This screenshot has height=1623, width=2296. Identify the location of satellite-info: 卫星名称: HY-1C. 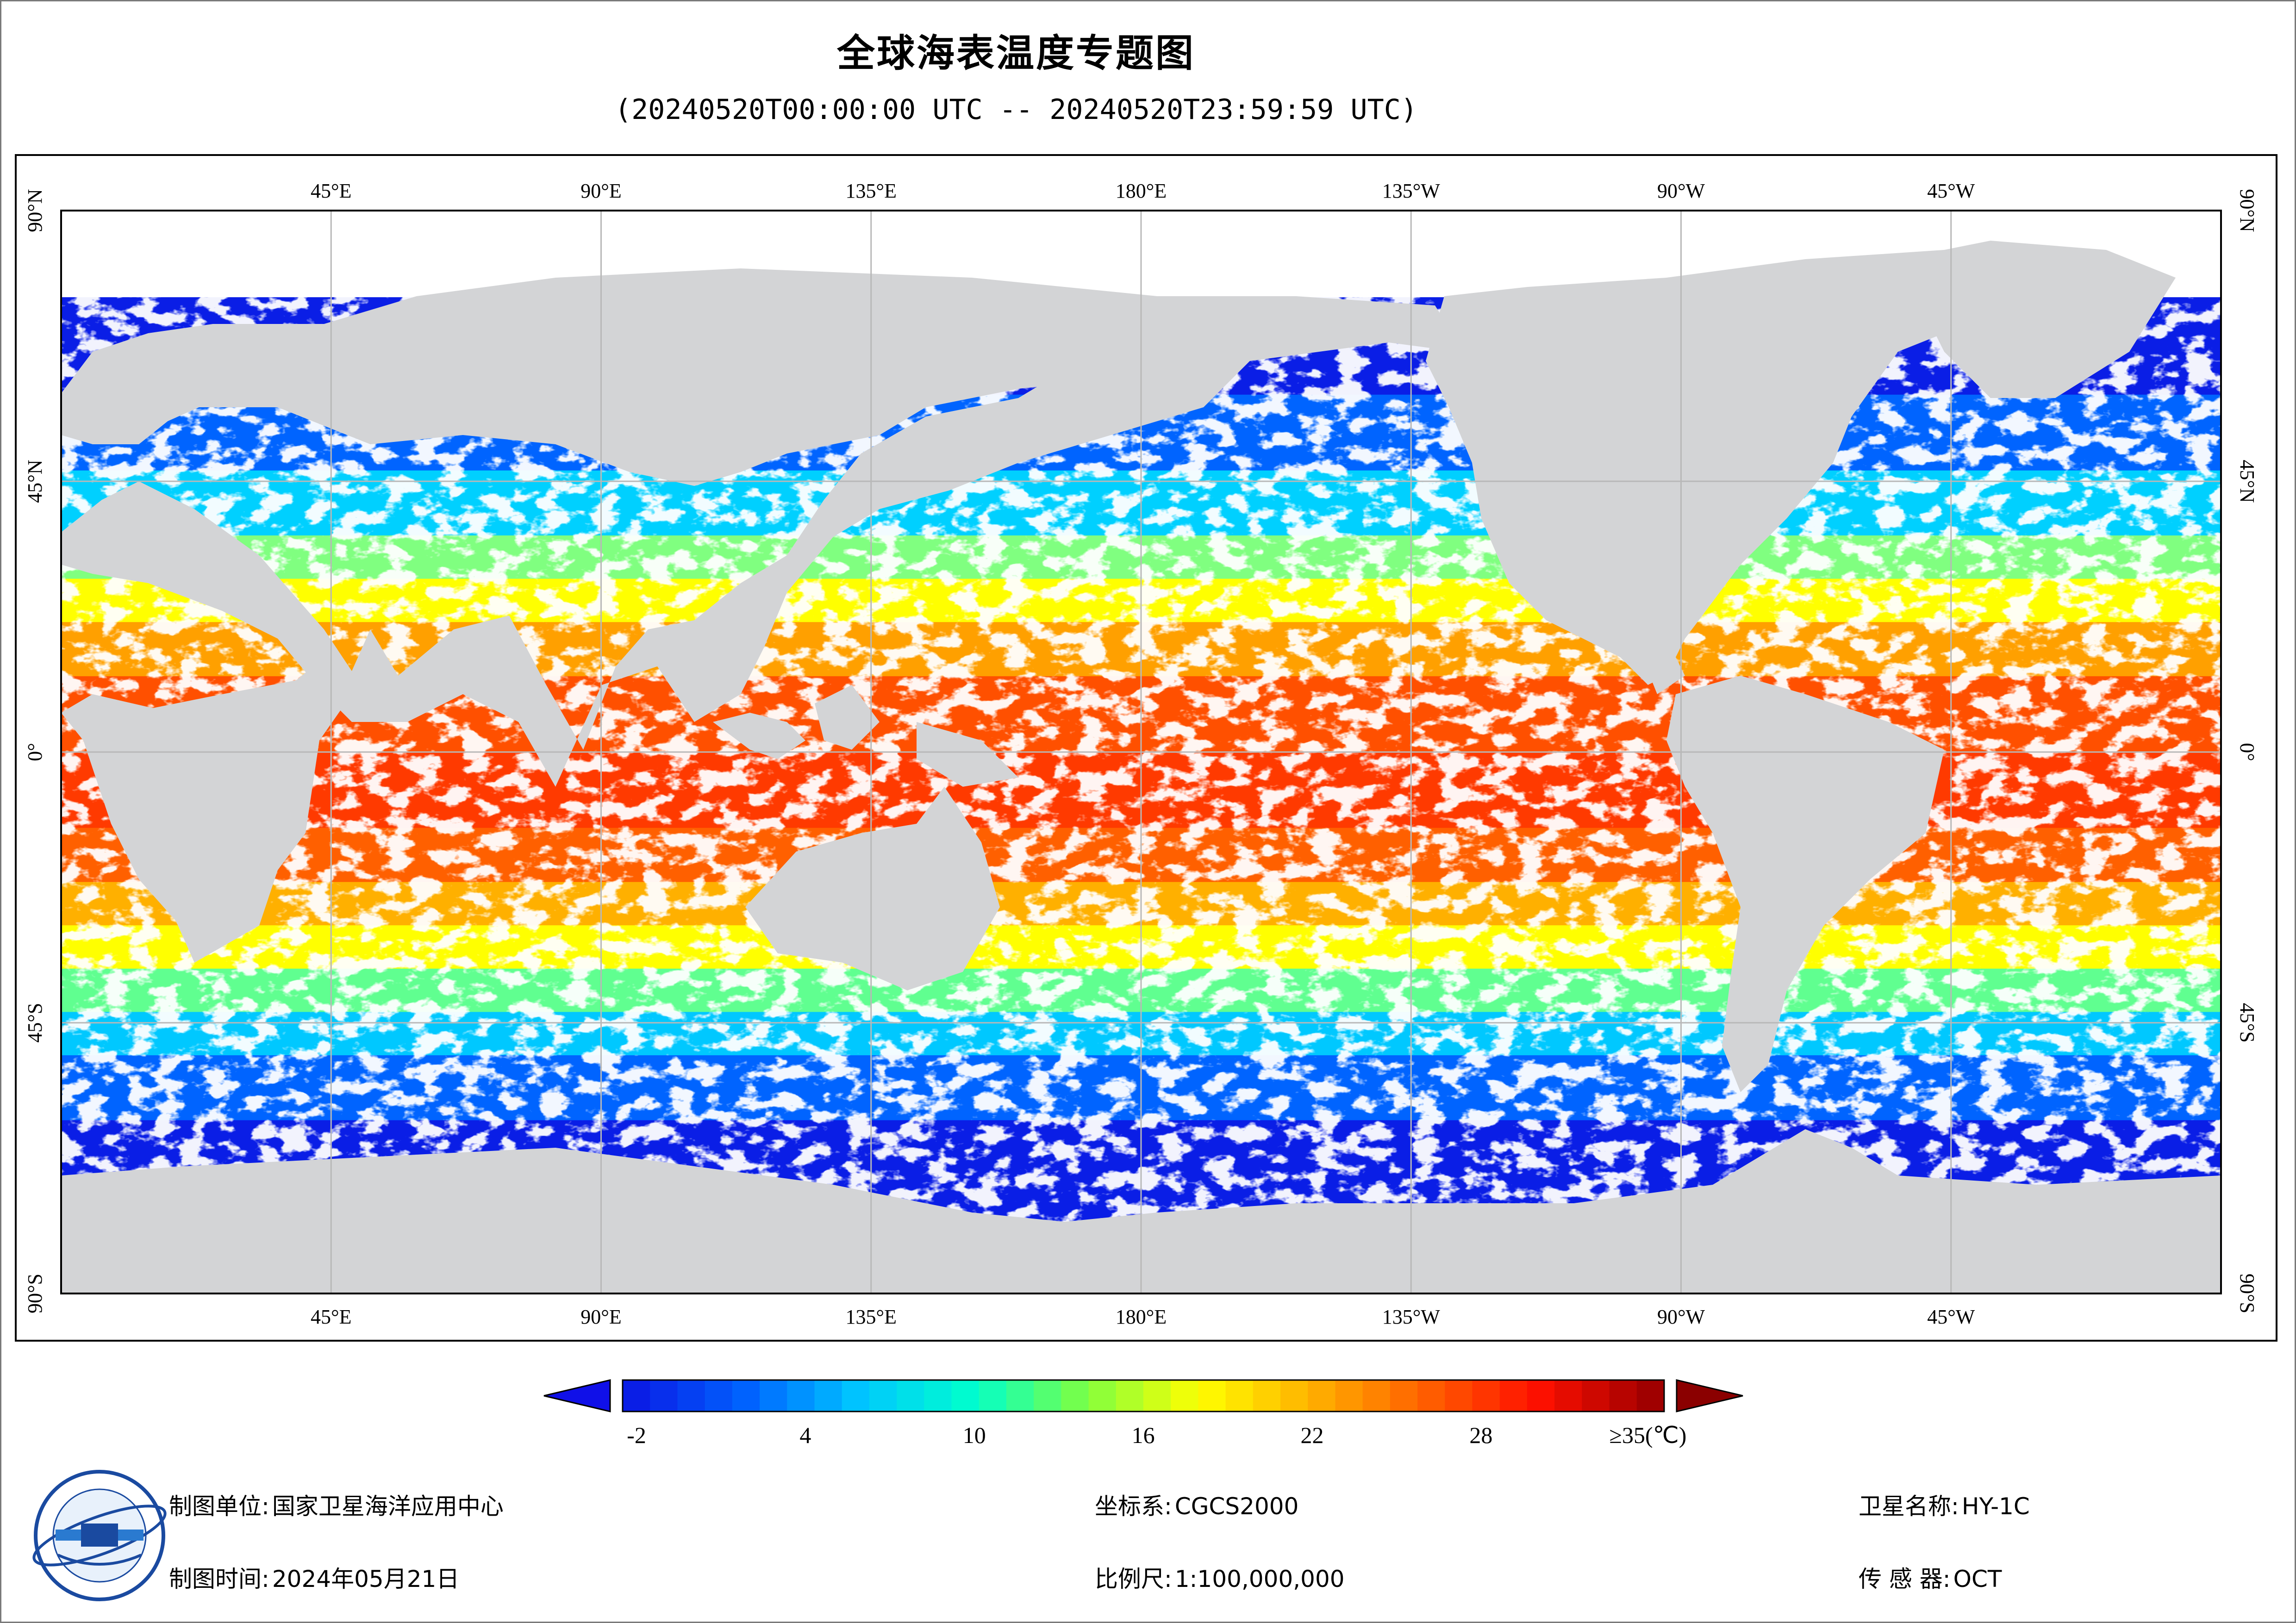
(1945, 1504).